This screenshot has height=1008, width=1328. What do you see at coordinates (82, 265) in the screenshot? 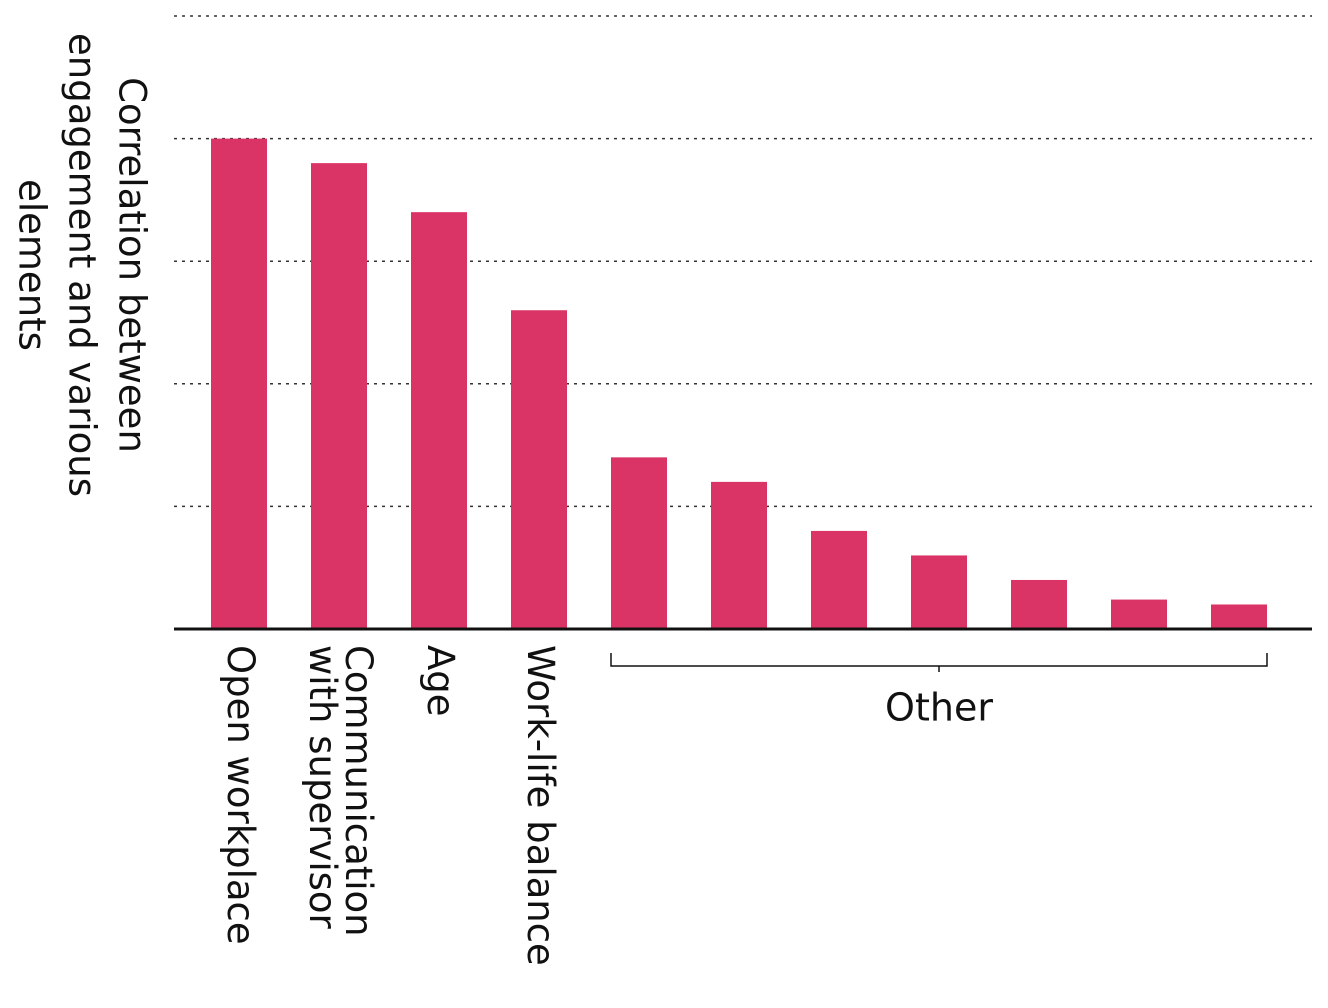
I see `y-axis-title: engagement and various` at bounding box center [82, 265].